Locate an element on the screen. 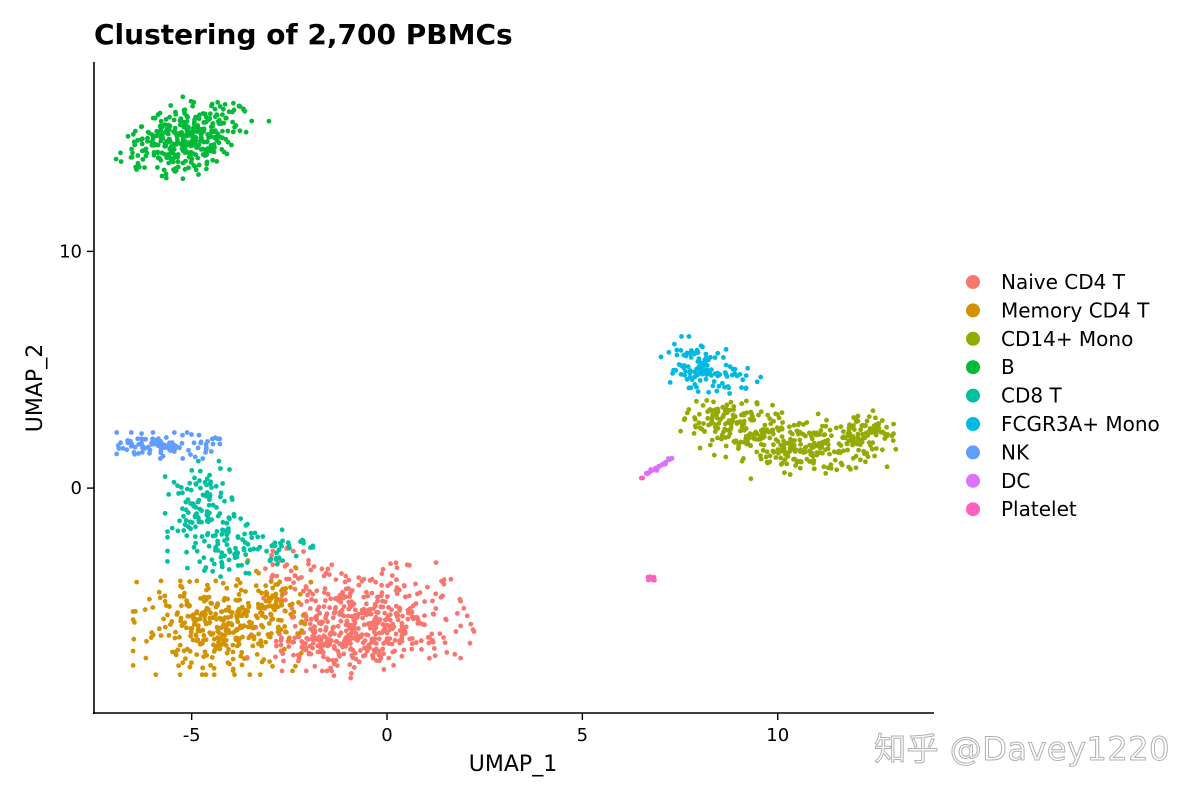 The image size is (1200, 800). legend-swatch-fcgr3a-mono is located at coordinates (973, 424).